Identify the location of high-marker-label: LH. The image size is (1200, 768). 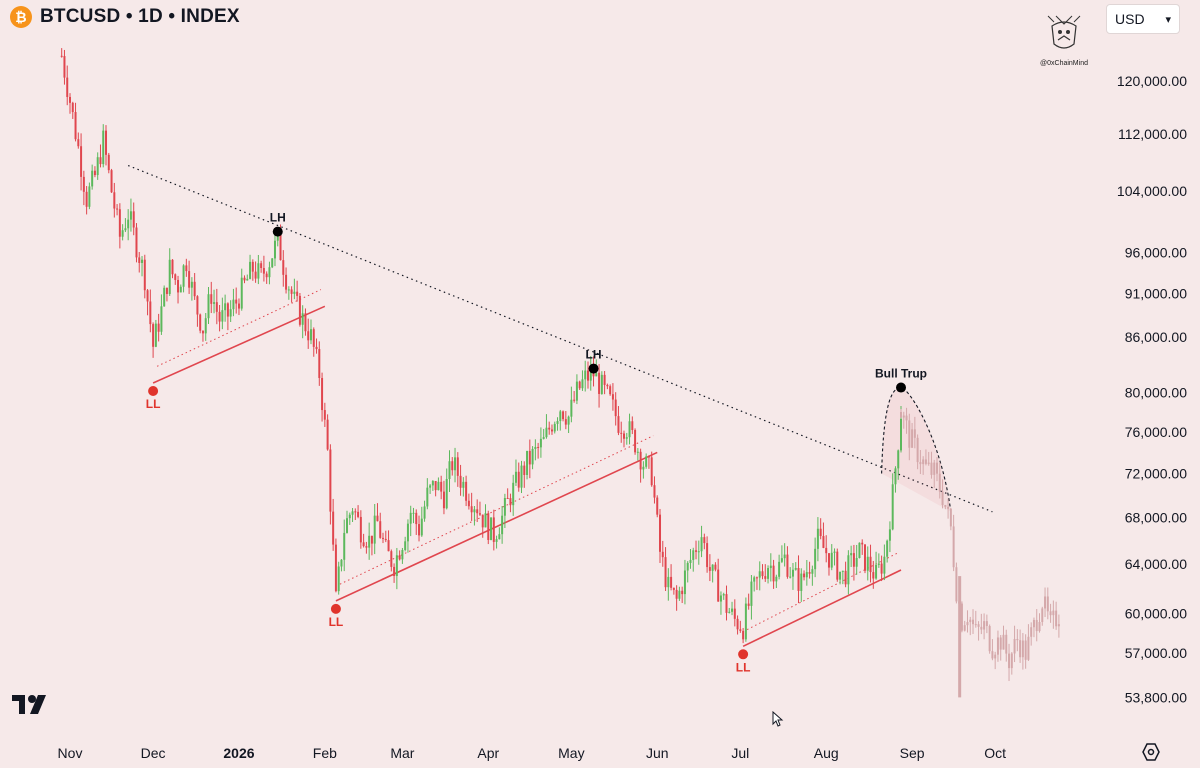
(594, 355).